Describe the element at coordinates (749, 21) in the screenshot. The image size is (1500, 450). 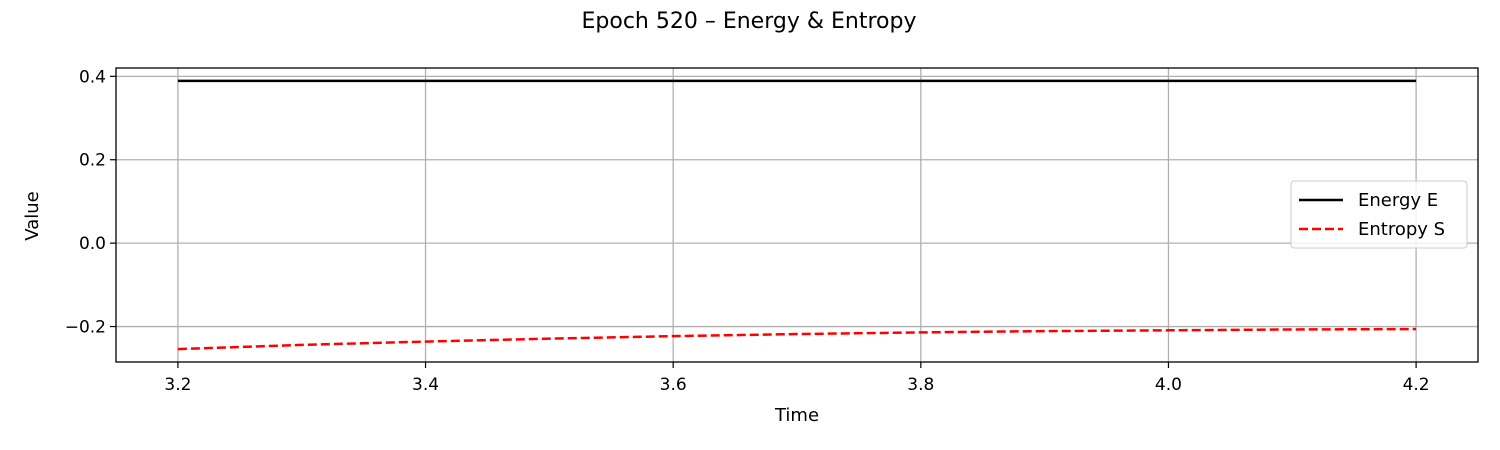
I see `chart-title: Epoch 520 – Energy & Entropy` at that location.